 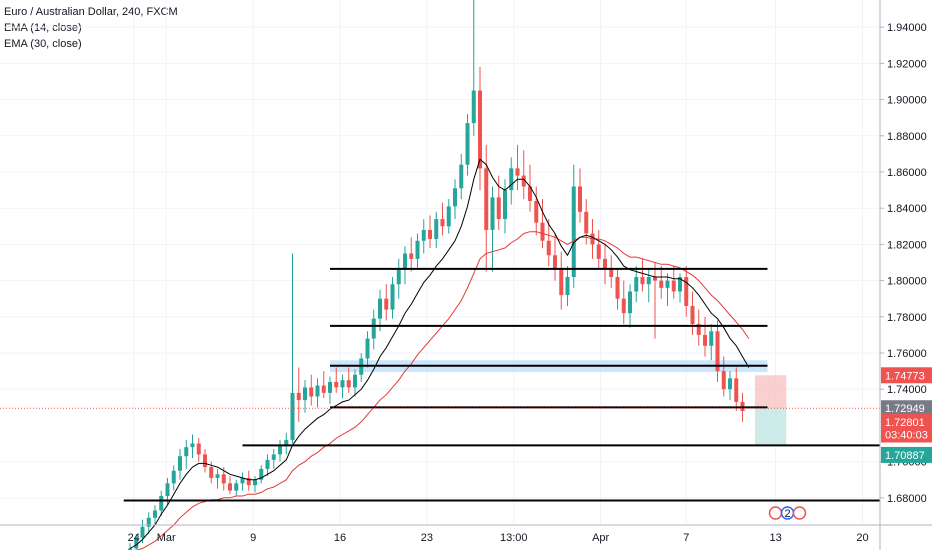 What do you see at coordinates (771, 427) in the screenshot?
I see `take-profit-zone` at bounding box center [771, 427].